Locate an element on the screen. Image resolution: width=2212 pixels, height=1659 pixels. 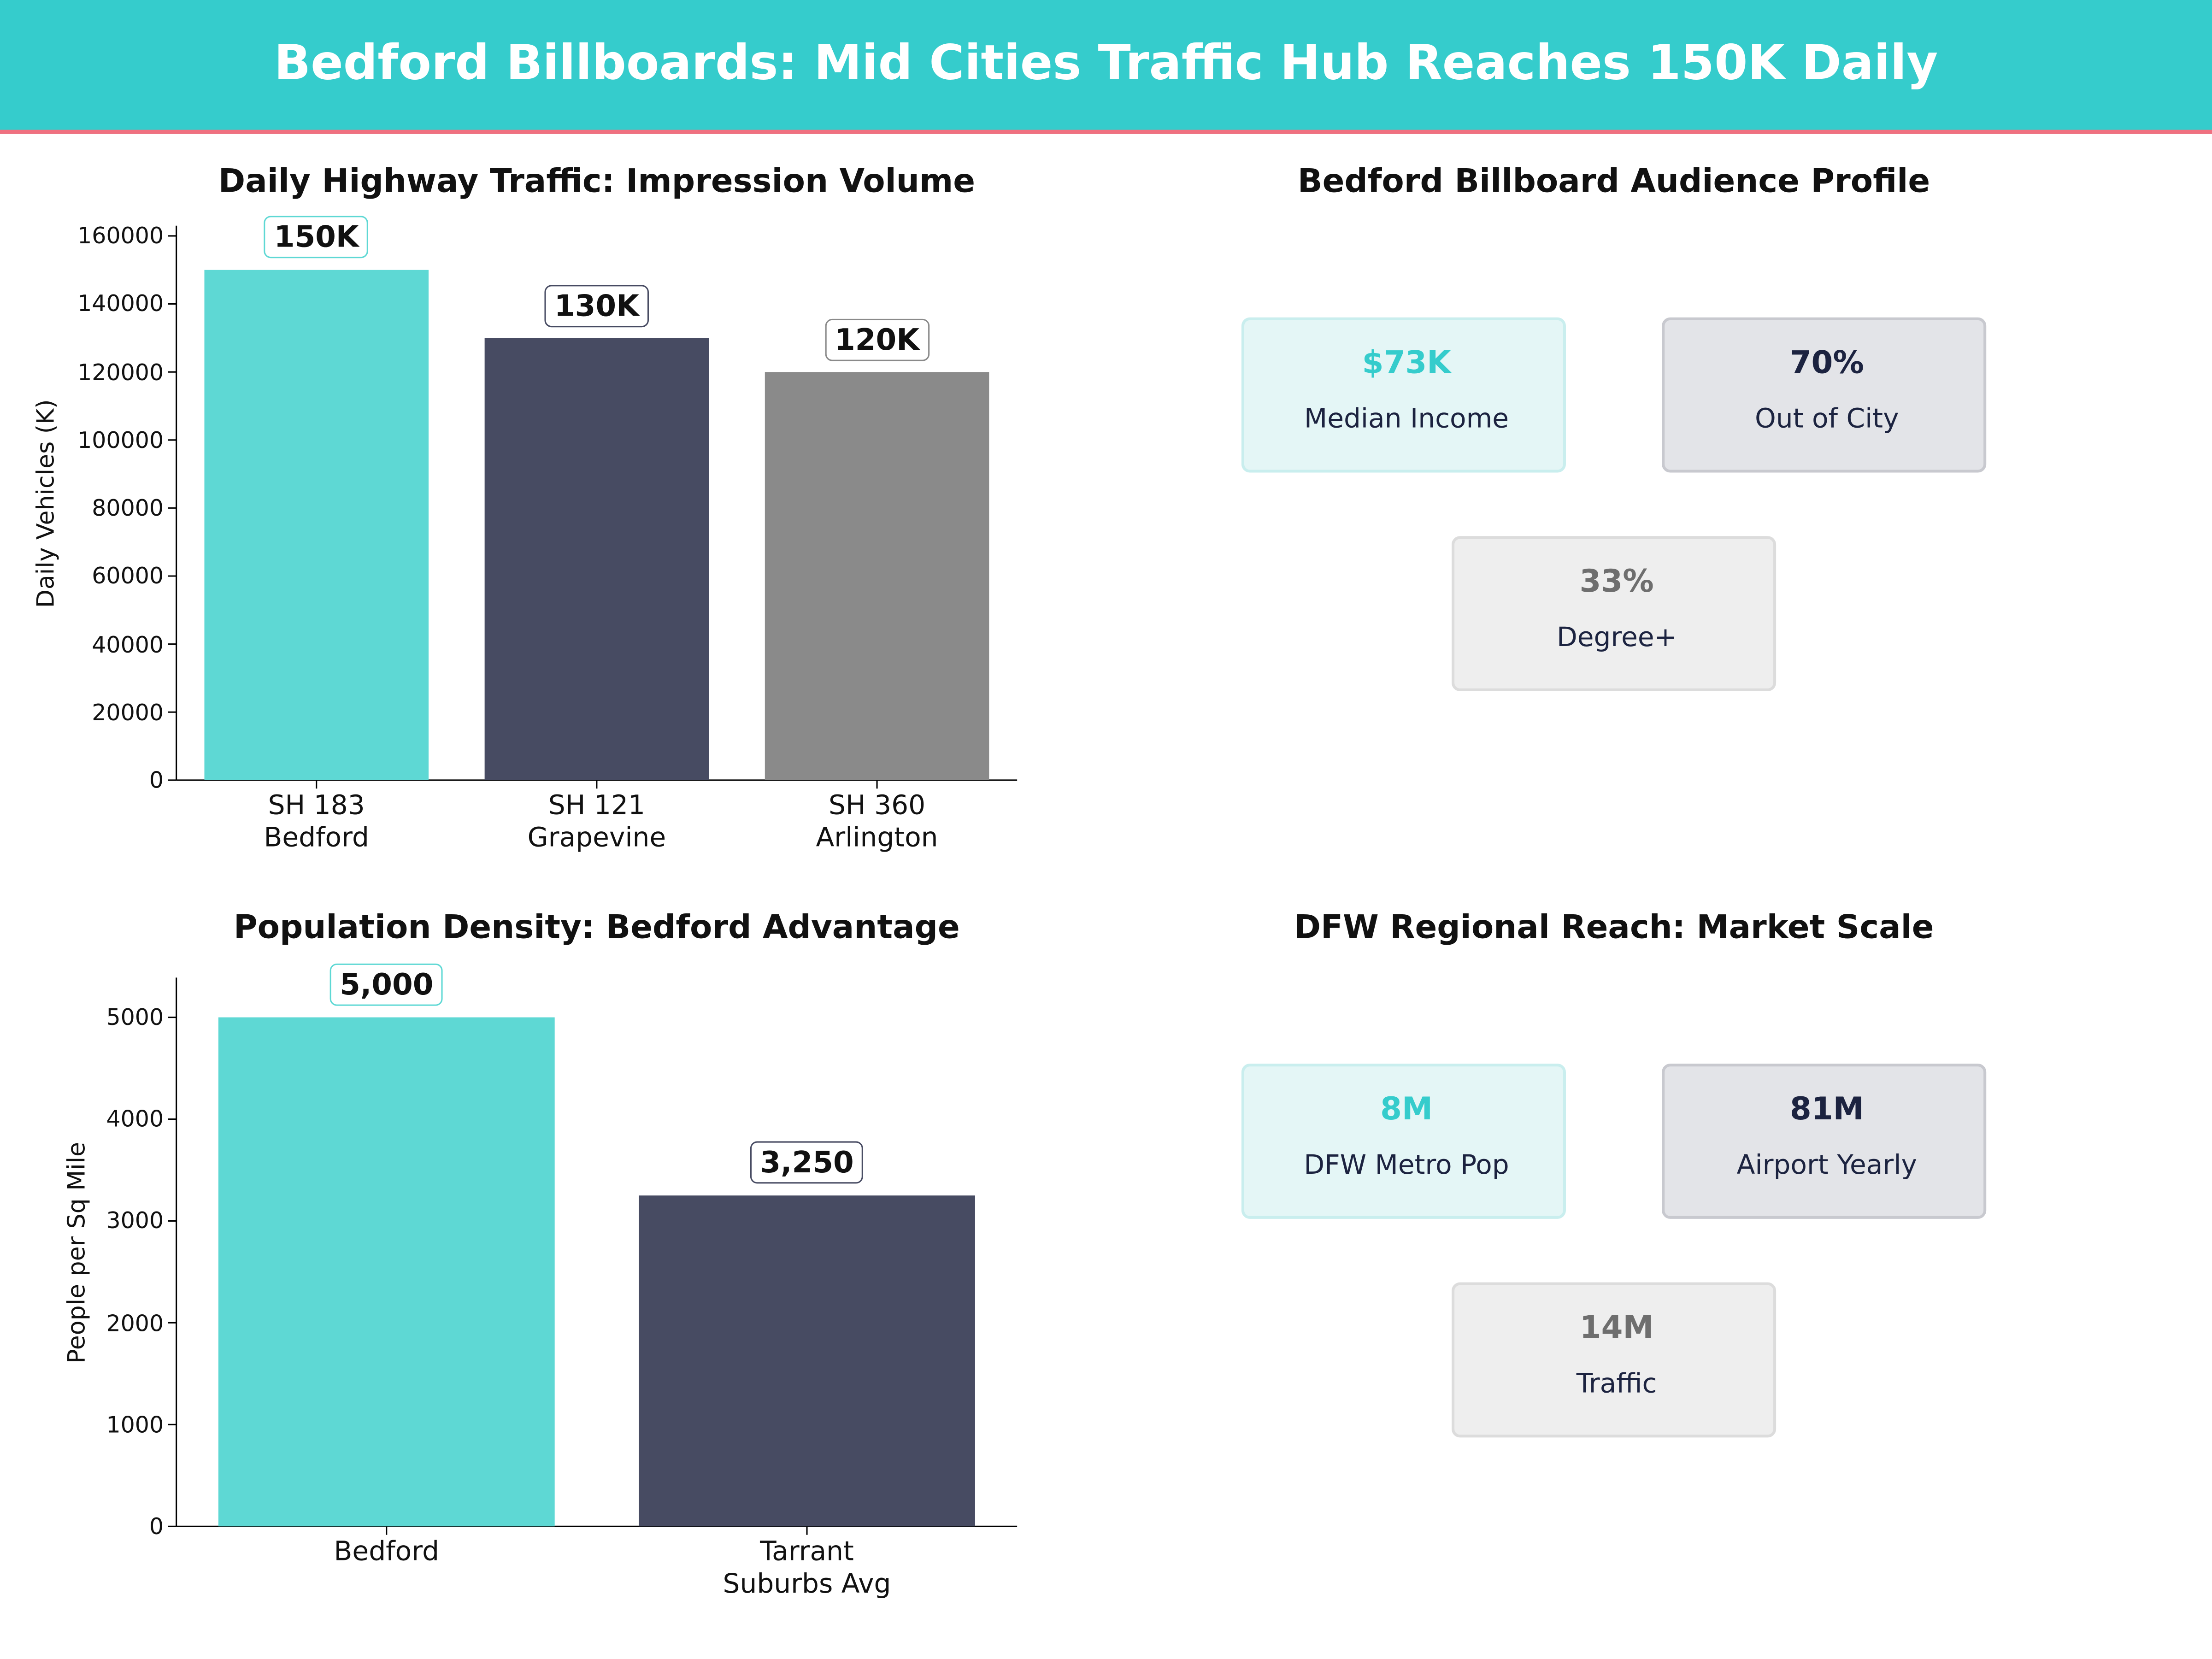
panel-title: Bedford Billboard Audience Profile is located at coordinates (1613, 182).